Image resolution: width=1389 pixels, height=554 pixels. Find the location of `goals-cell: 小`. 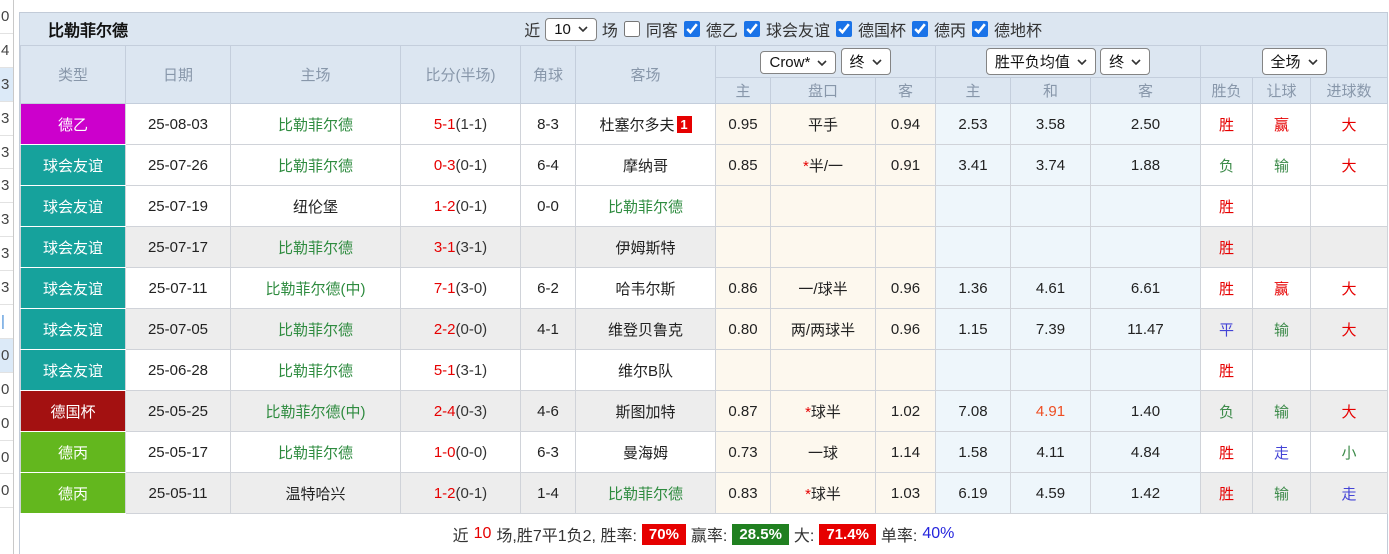

goals-cell: 小 is located at coordinates (1349, 452).